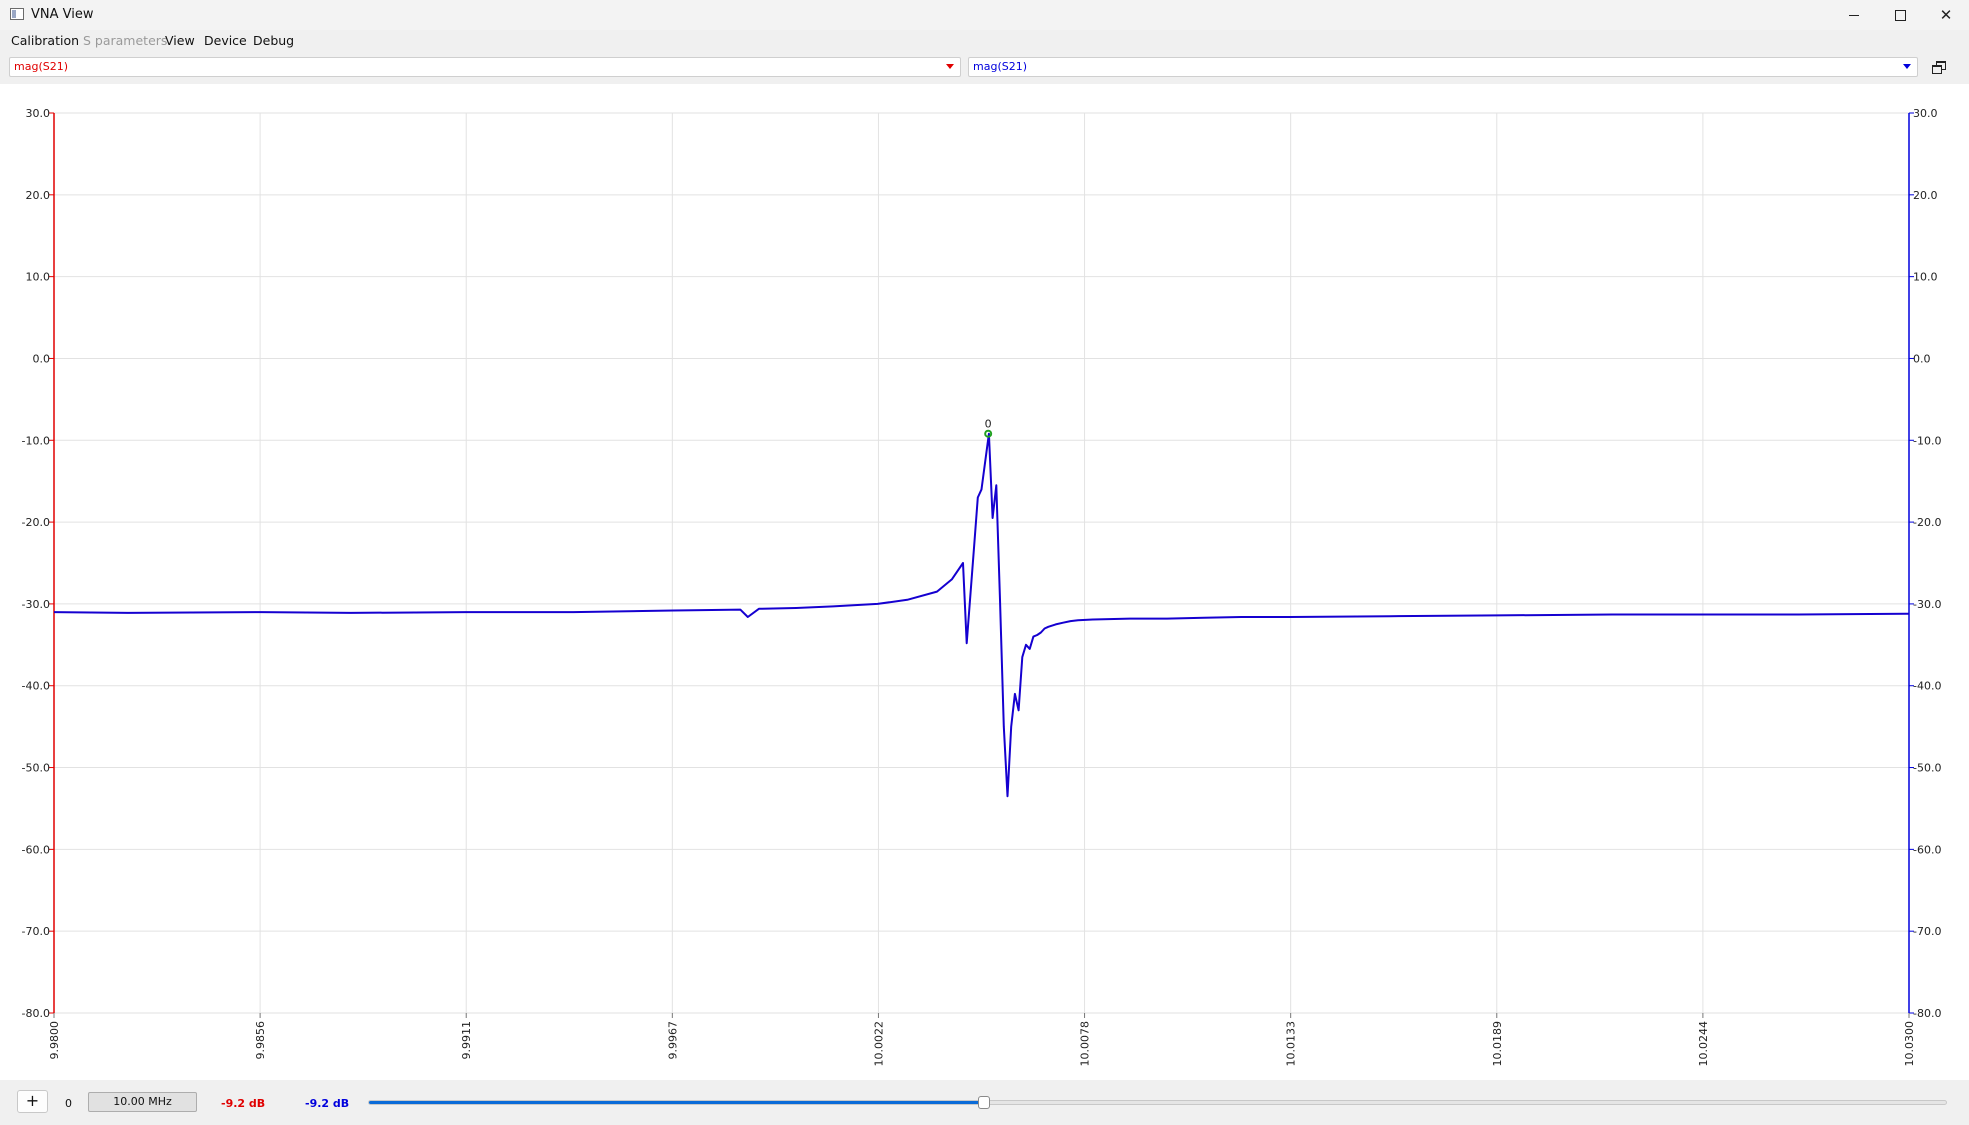 The image size is (1969, 1125). What do you see at coordinates (1925, 195) in the screenshot?
I see `y-tick-label-right: 20.0` at bounding box center [1925, 195].